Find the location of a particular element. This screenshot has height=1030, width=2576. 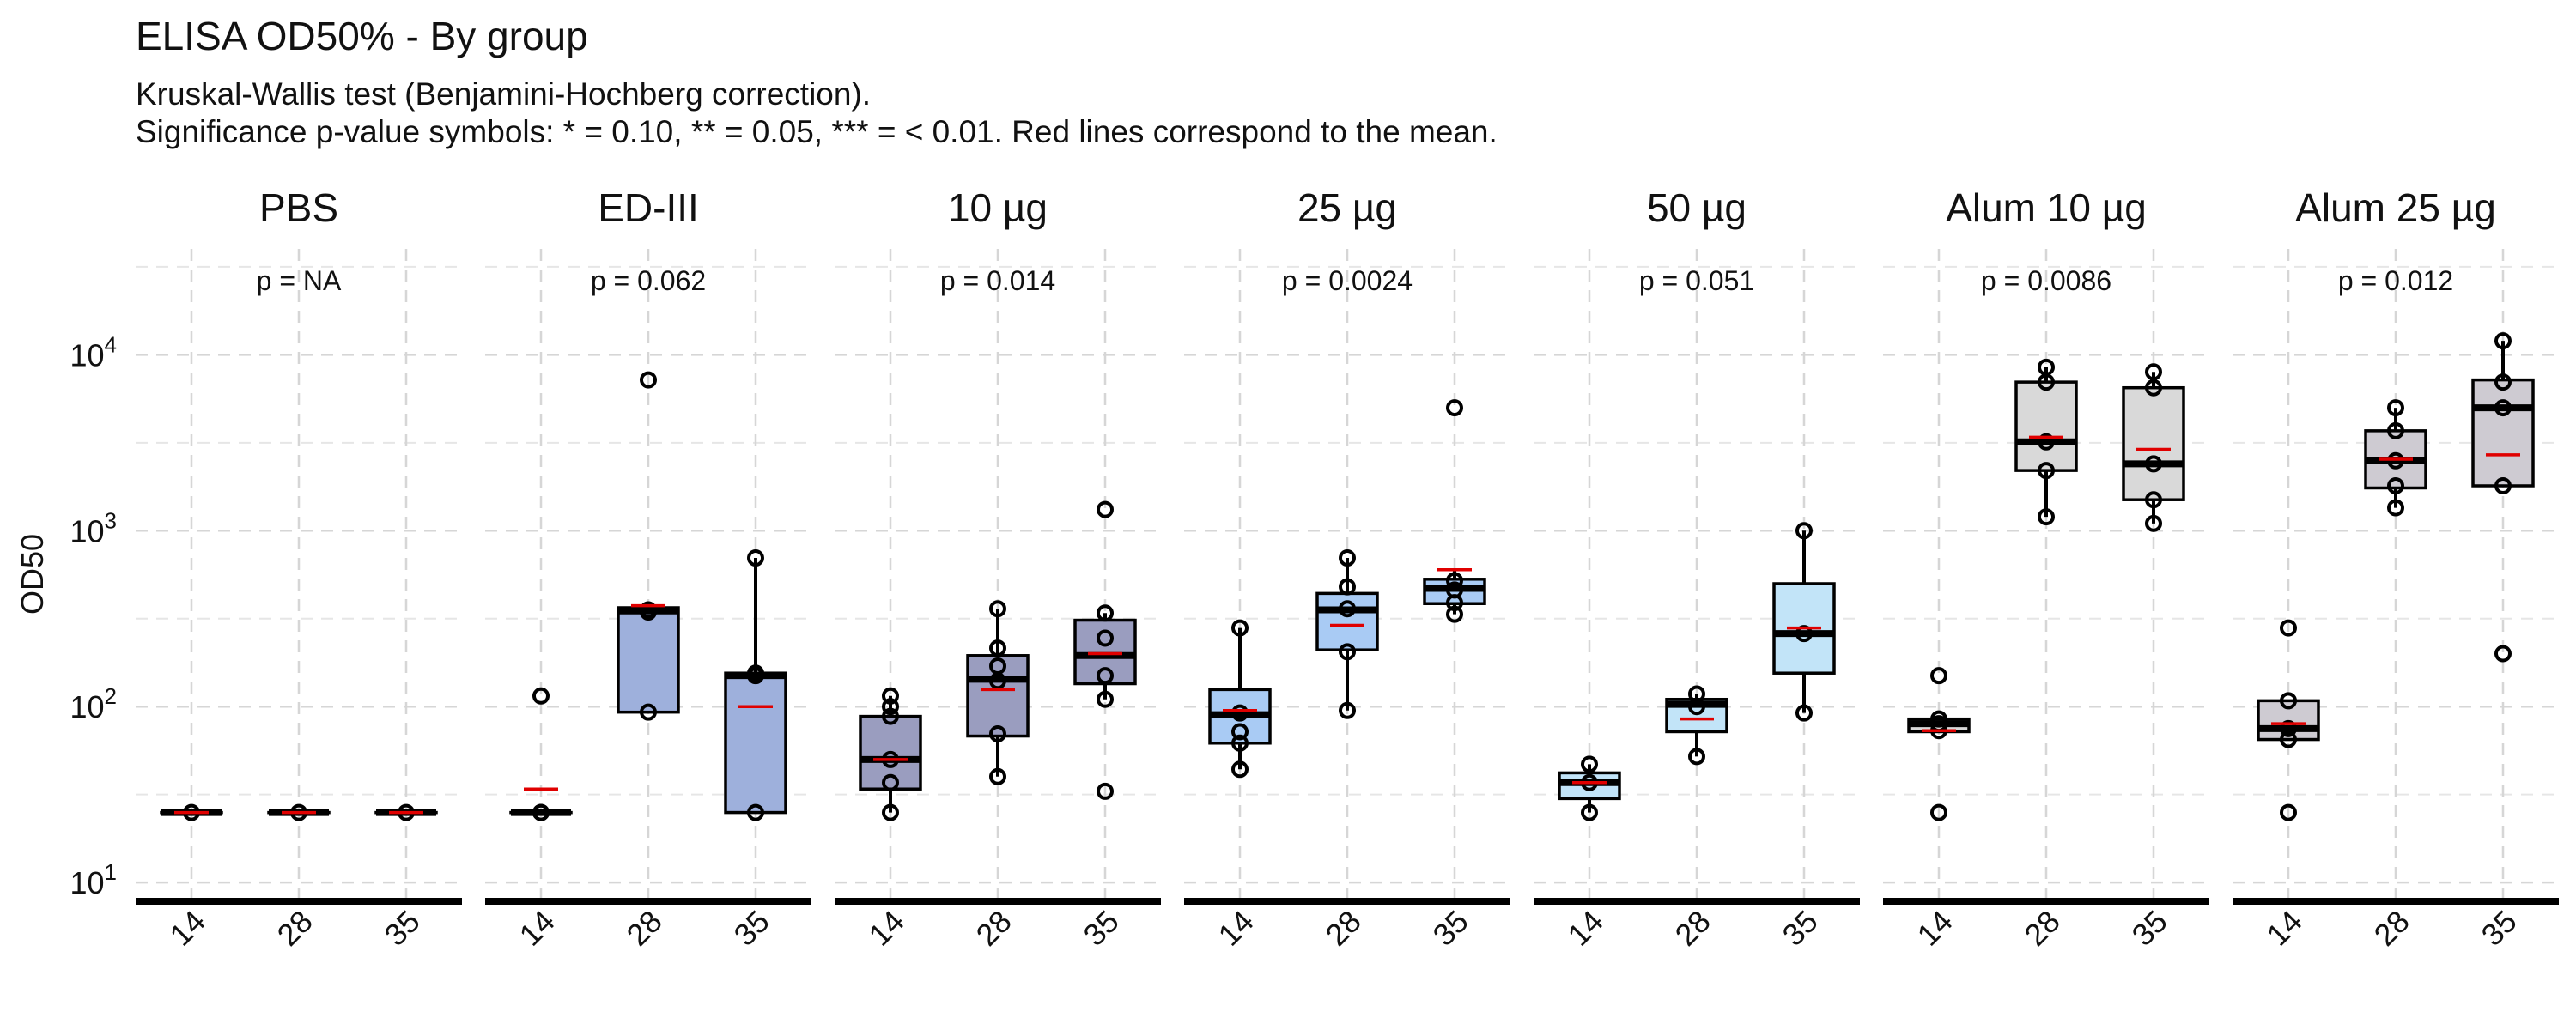

facet-label: 10 µg is located at coordinates (998, 207).